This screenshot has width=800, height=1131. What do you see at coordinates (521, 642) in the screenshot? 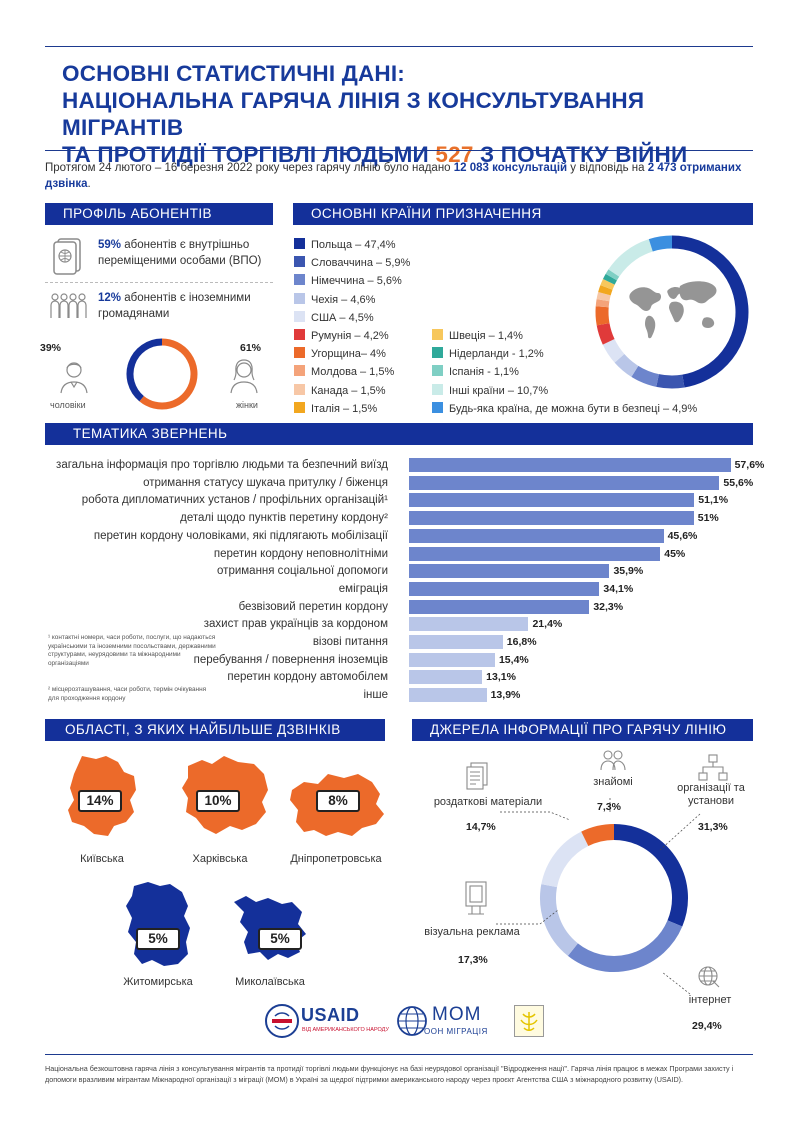
I see `topic-value: 16,8%` at bounding box center [521, 642].